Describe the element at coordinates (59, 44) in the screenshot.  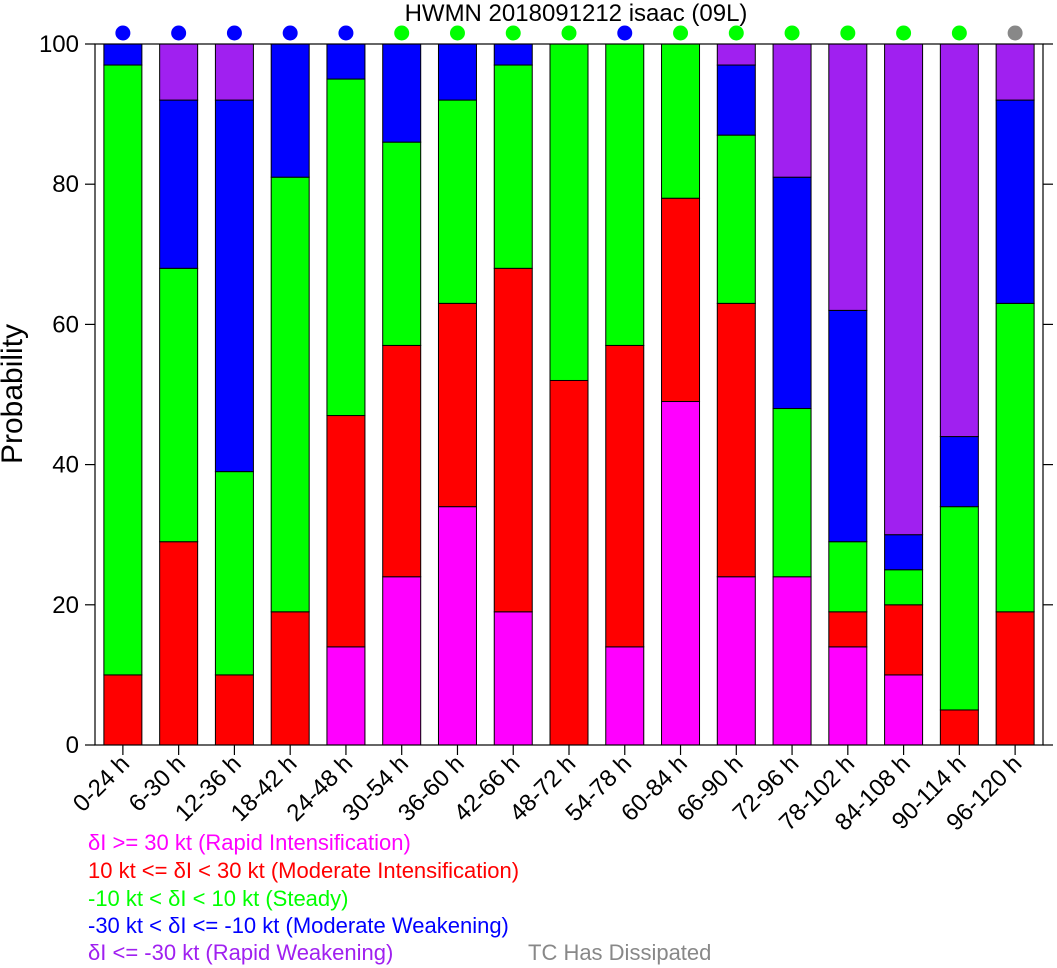
I see `y-tick-label-100: 100` at that location.